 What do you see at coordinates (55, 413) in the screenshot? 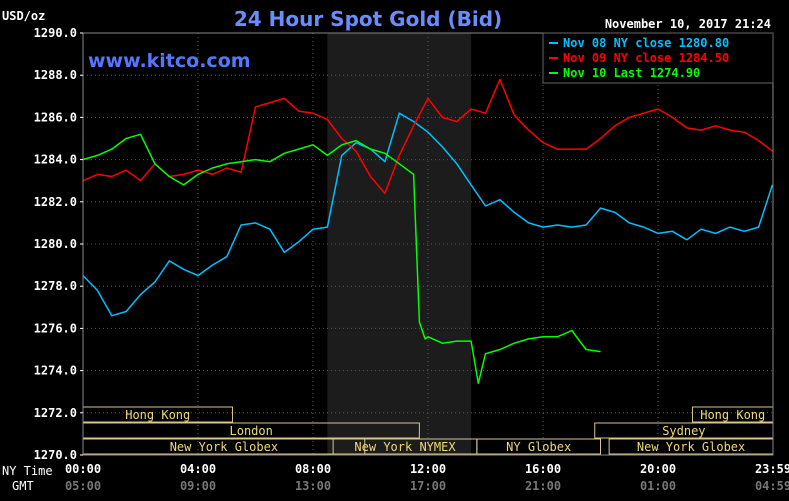
I see `y-tick-label: 1272.0` at bounding box center [55, 413].